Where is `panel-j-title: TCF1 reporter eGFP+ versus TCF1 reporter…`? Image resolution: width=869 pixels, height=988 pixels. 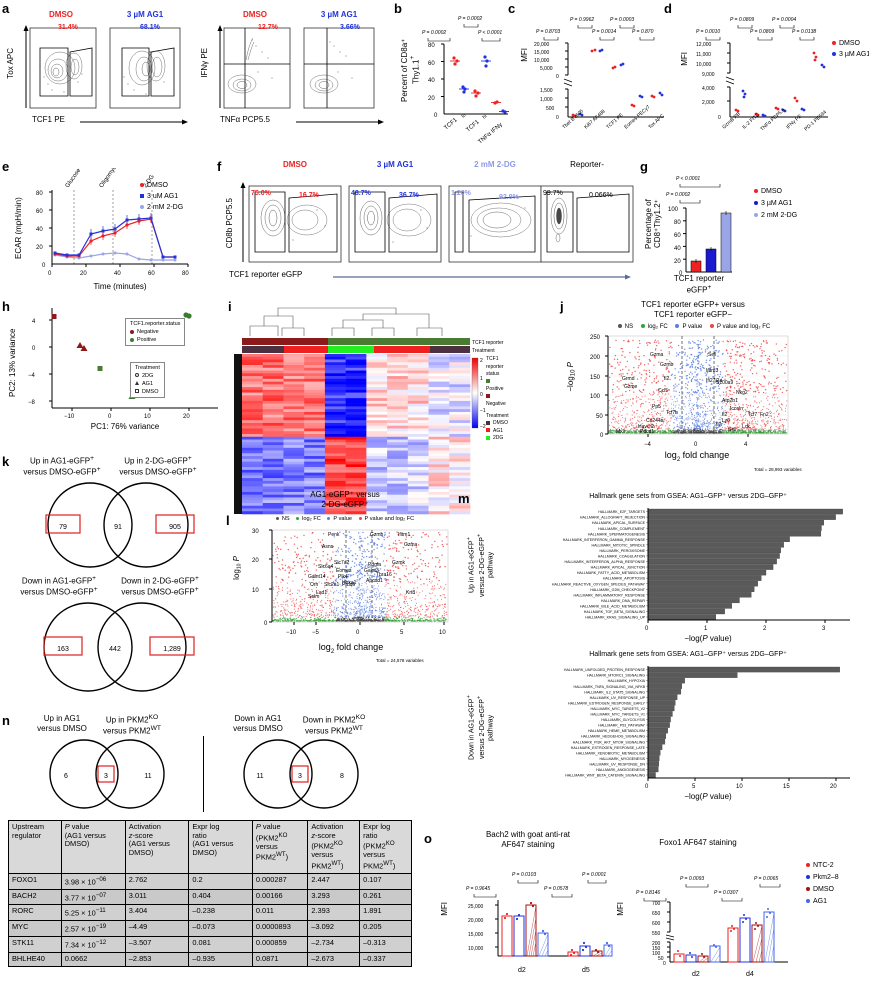 panel-j-title: TCF1 reporter eGFP+ versus TCF1 reporter… is located at coordinates (693, 310).